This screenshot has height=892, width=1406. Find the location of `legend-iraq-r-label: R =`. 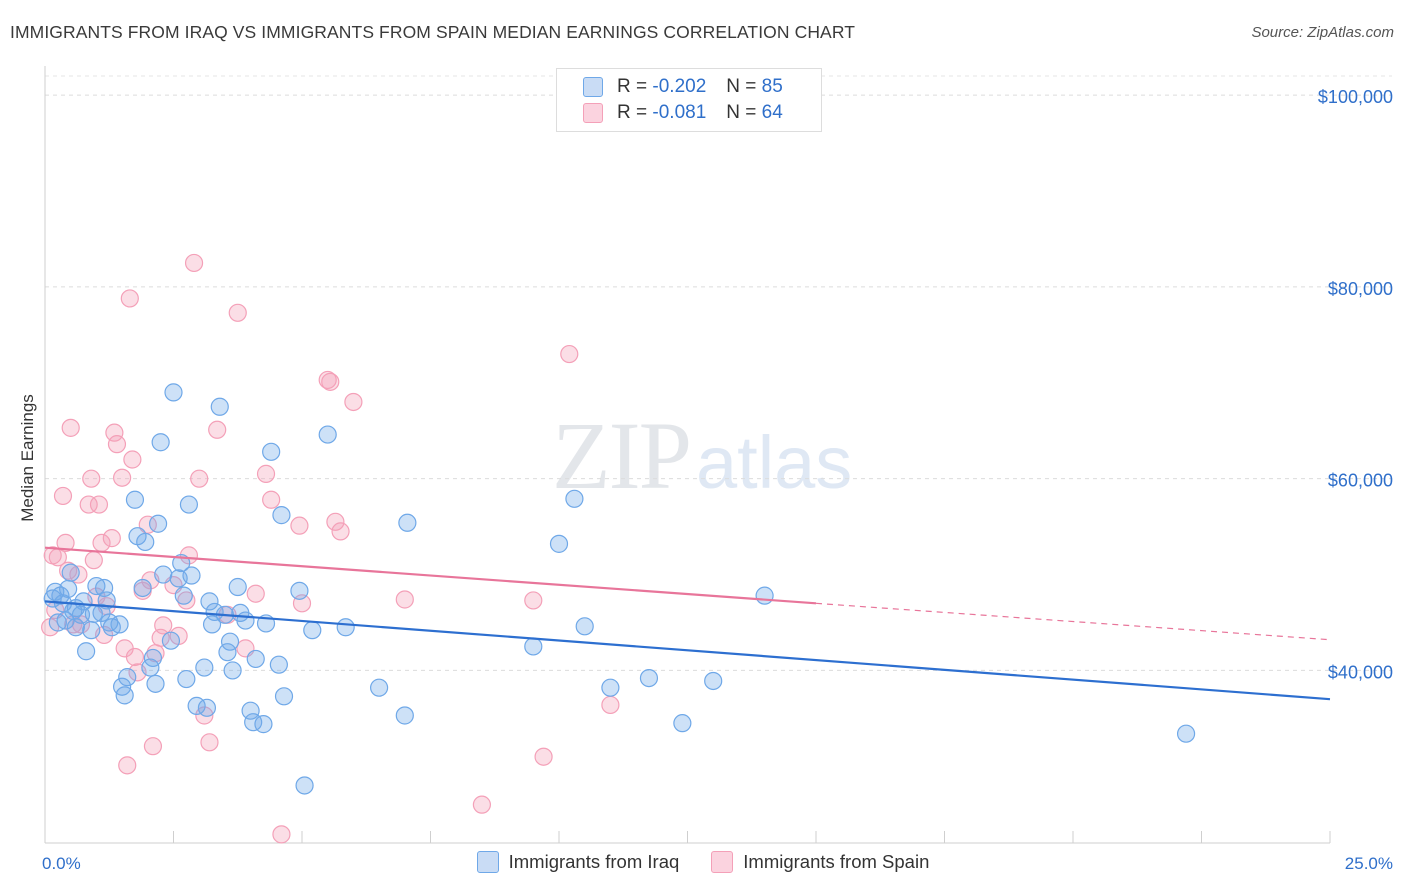

legend-iraq-r-label: R = is located at coordinates (632, 86).